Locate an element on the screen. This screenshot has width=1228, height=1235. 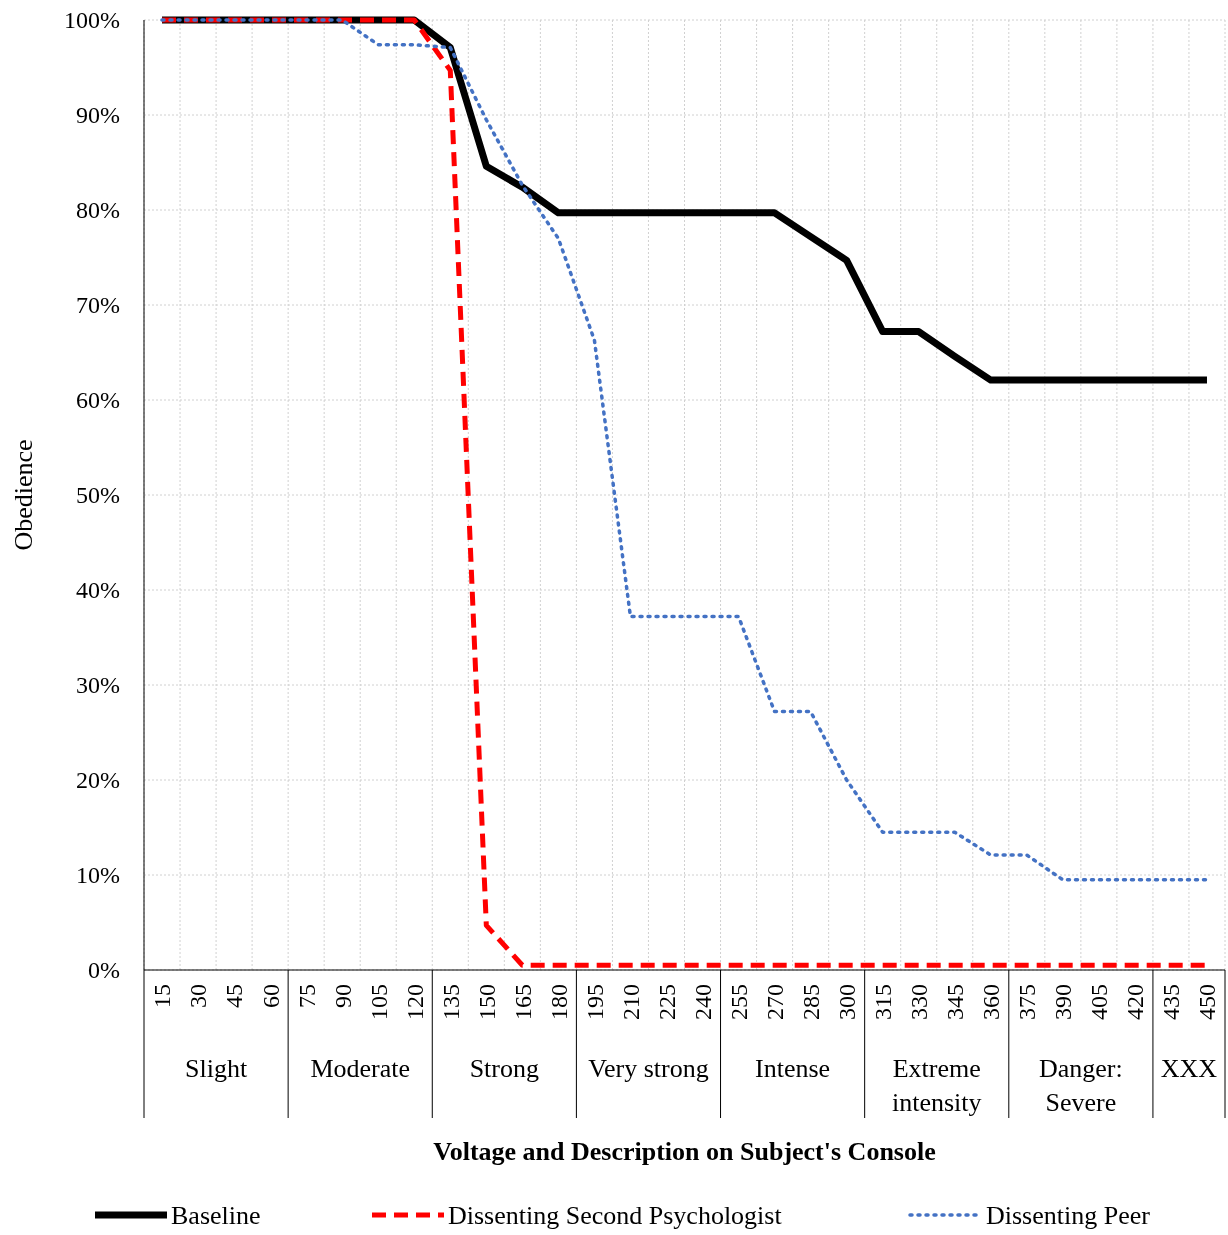
text: Danger: Severe is located at coordinates (1080, 1085).